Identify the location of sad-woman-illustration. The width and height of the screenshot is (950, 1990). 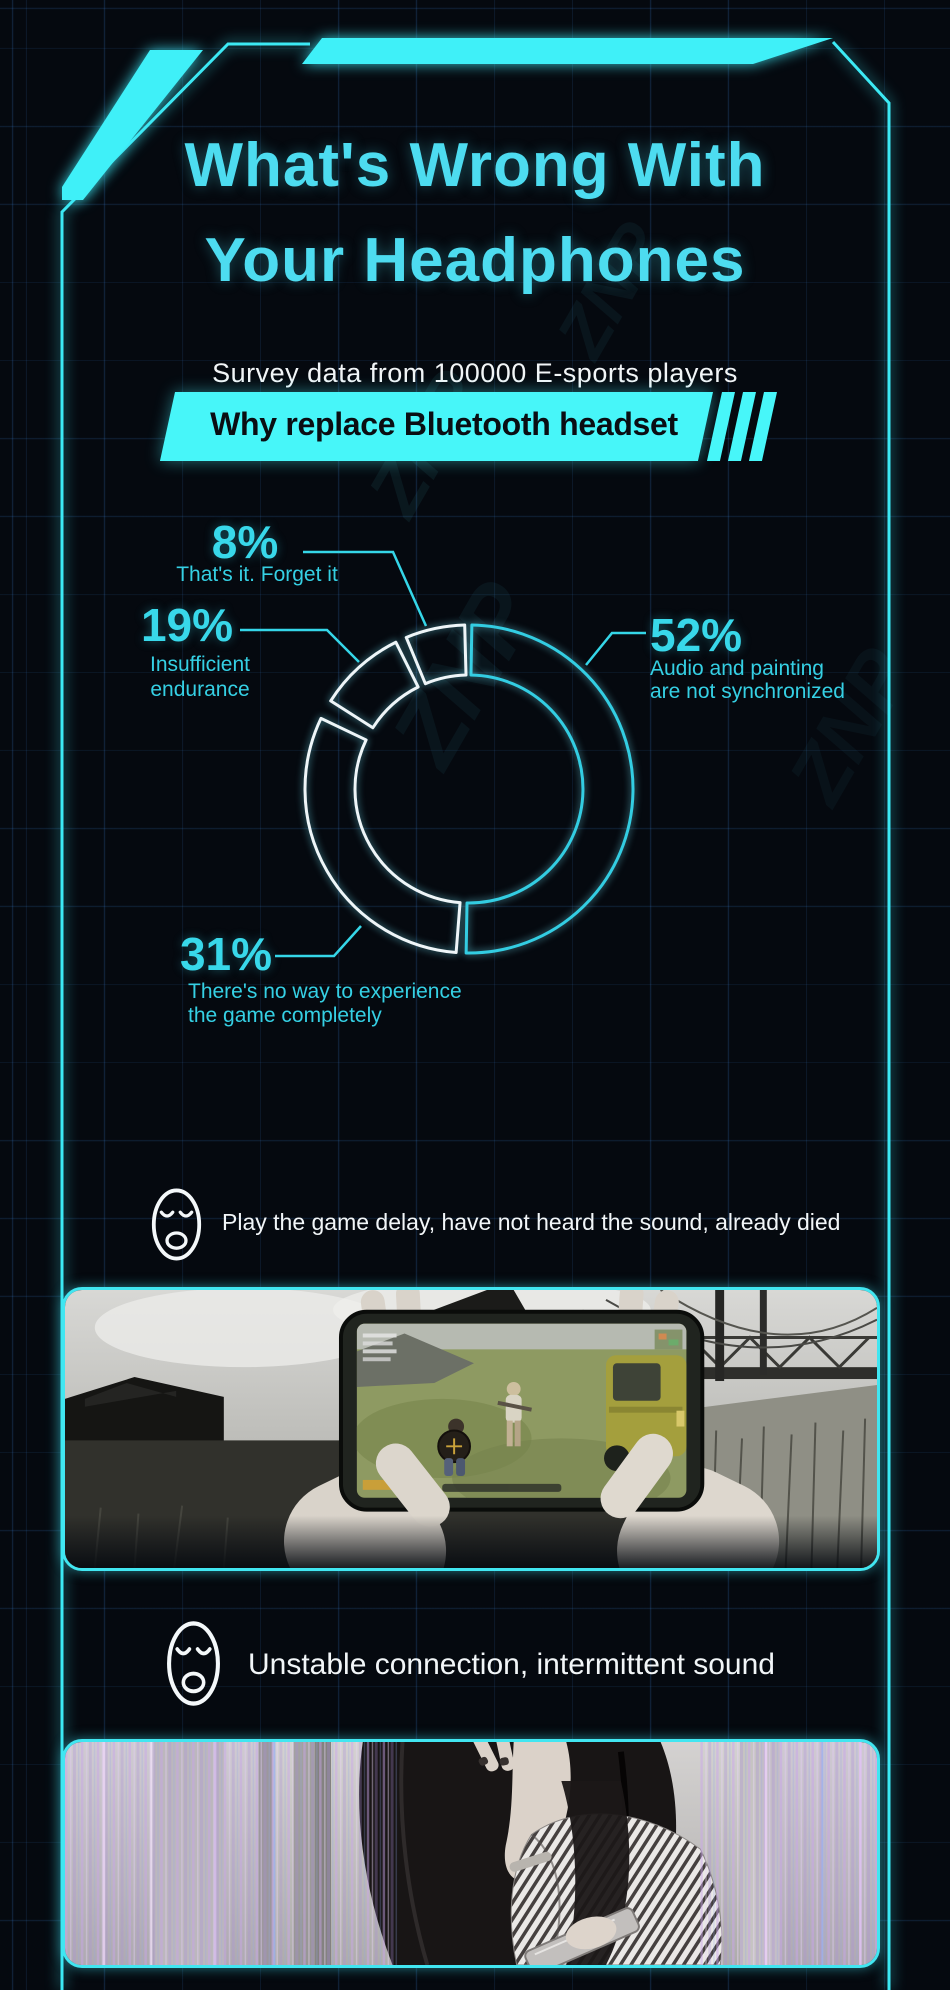
(471, 1853).